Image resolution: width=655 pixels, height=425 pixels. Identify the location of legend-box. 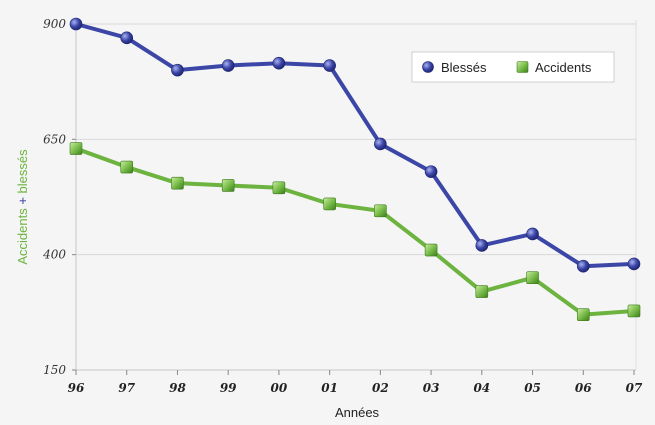
(513, 67).